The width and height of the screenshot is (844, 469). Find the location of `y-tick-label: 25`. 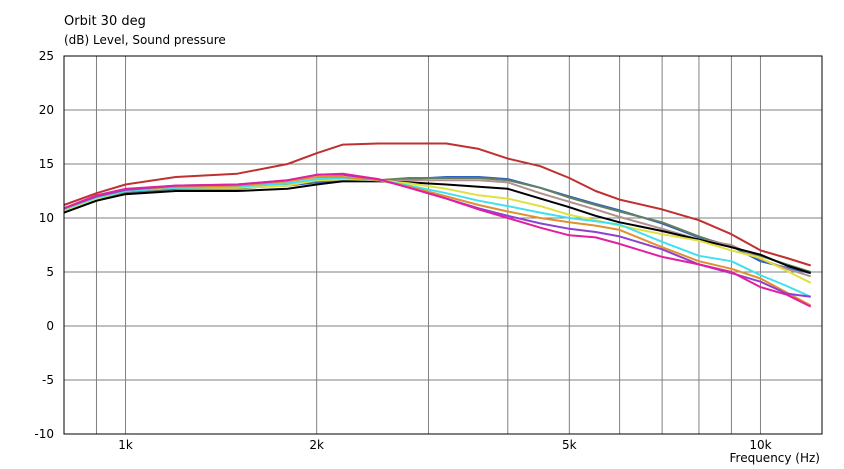

y-tick-label: 25 is located at coordinates (46, 56).